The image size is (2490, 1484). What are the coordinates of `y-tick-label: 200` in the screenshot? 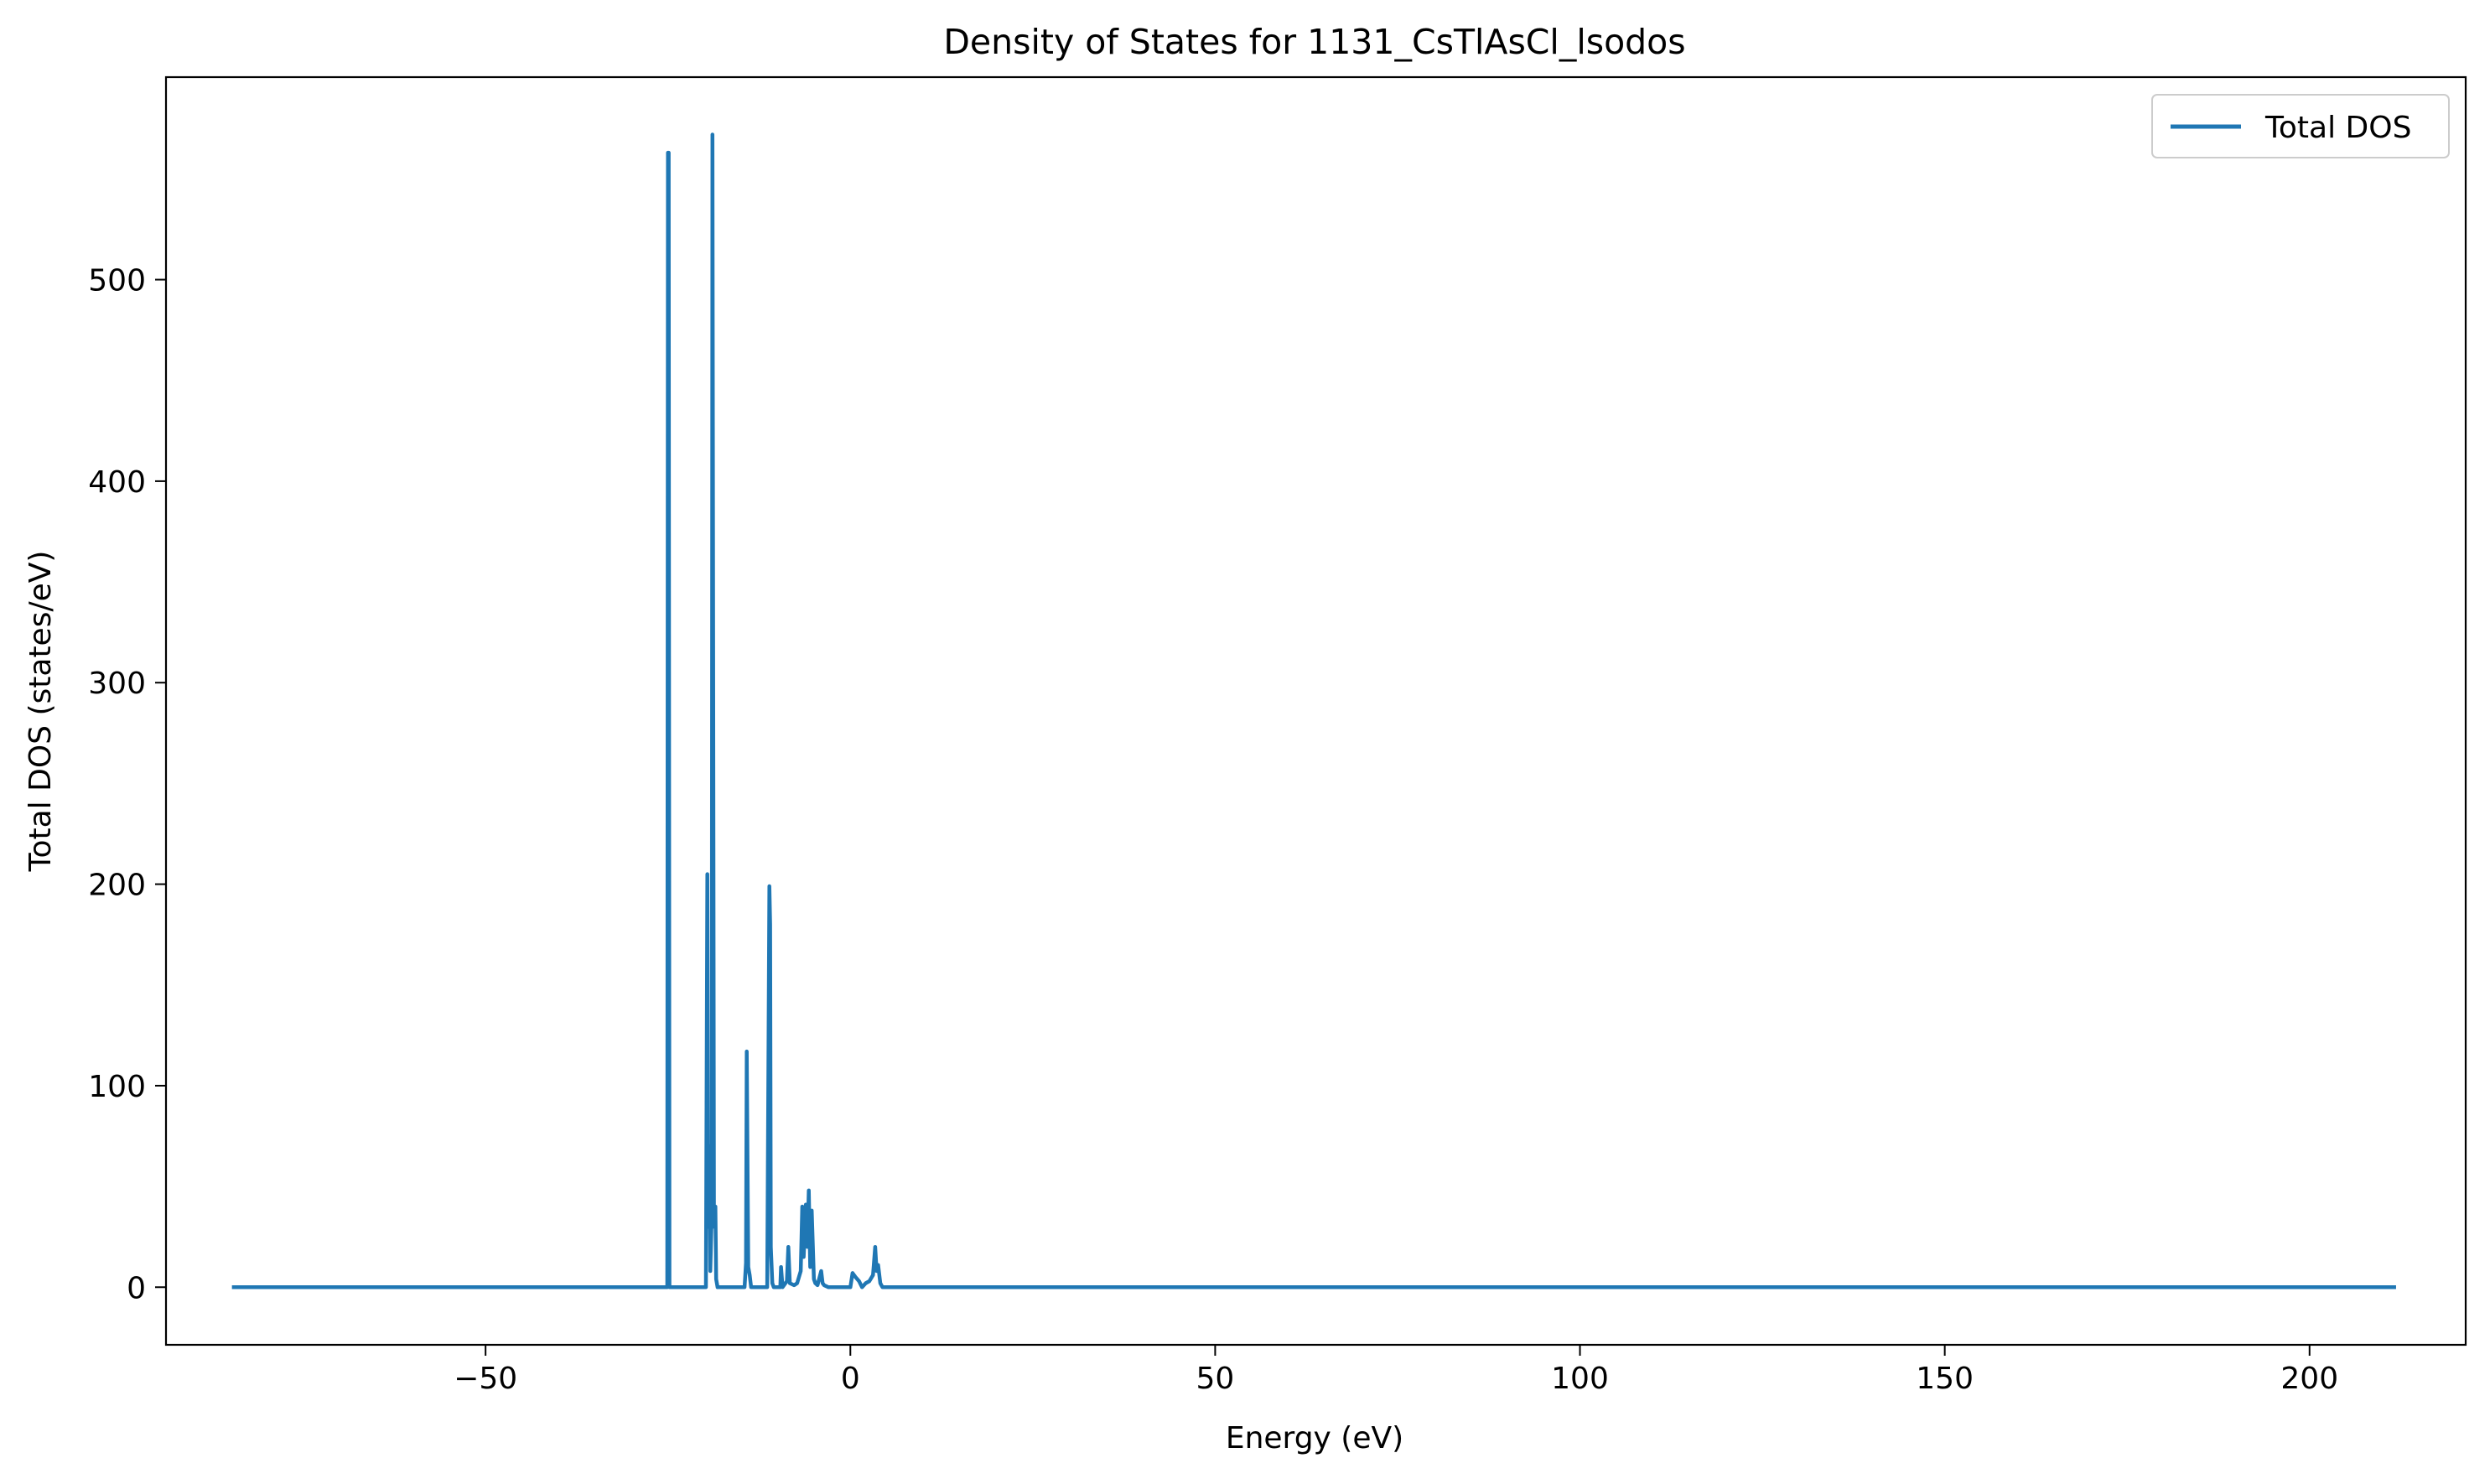 It's located at (117, 886).